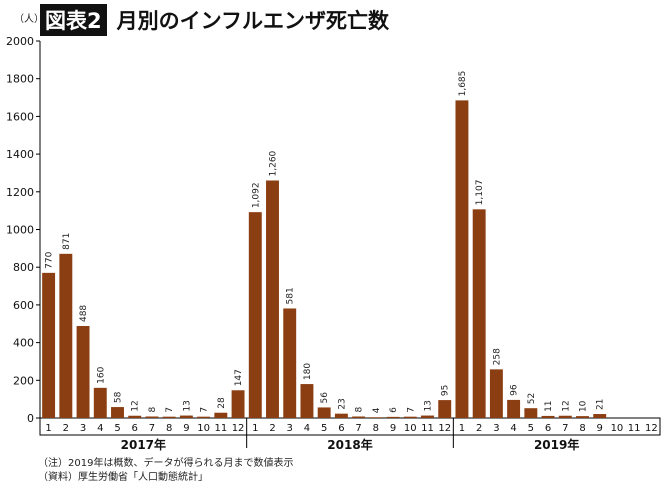 This screenshot has height=487, width=670. What do you see at coordinates (556, 444) in the screenshot?
I see `group-label: 2019年` at bounding box center [556, 444].